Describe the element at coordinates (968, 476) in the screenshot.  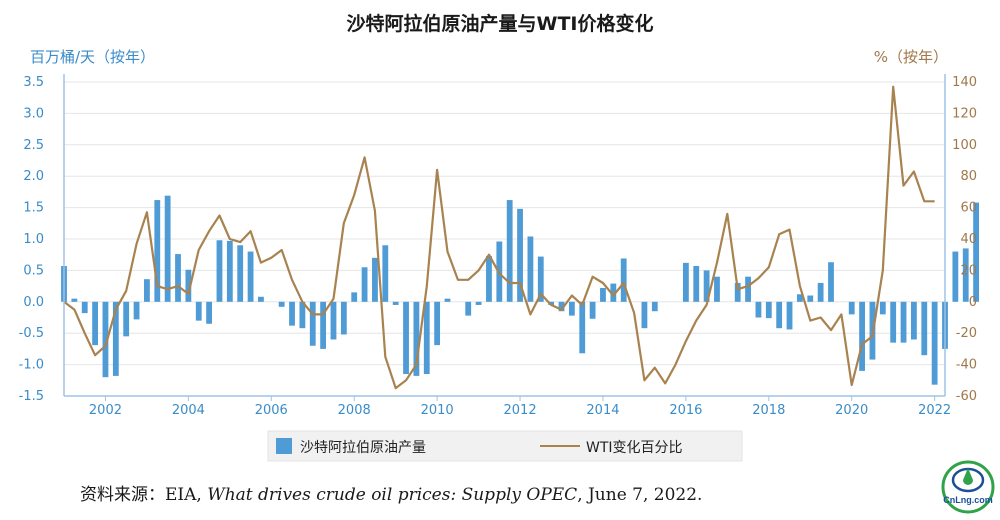
I see `logo-drop-icon` at that location.